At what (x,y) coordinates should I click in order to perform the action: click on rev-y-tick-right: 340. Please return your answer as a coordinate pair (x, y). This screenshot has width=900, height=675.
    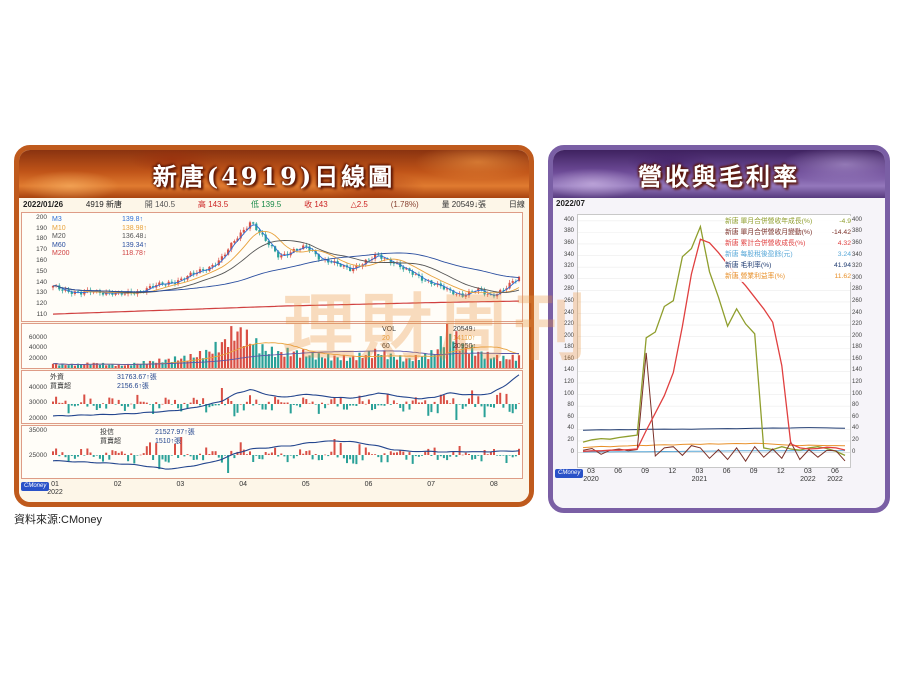
    Looking at the image, I should click on (857, 254).